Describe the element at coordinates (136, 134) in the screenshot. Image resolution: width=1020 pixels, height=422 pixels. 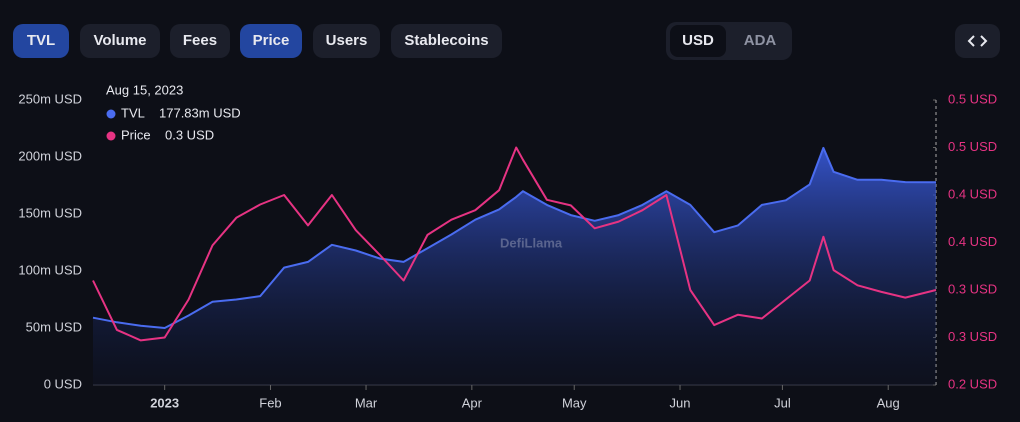
I see `legend-label: Price` at that location.